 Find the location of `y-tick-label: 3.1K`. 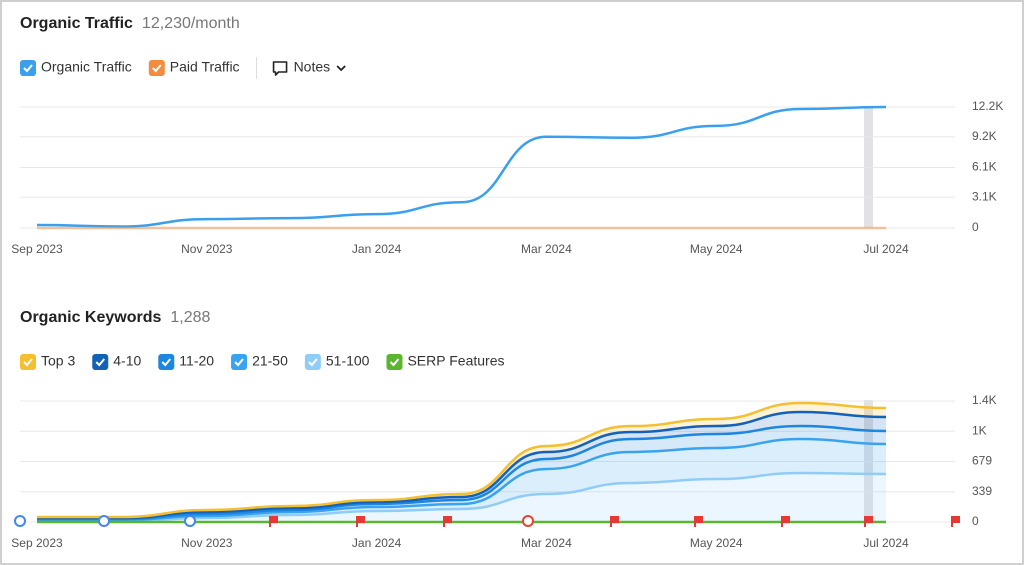

y-tick-label: 3.1K is located at coordinates (984, 196).